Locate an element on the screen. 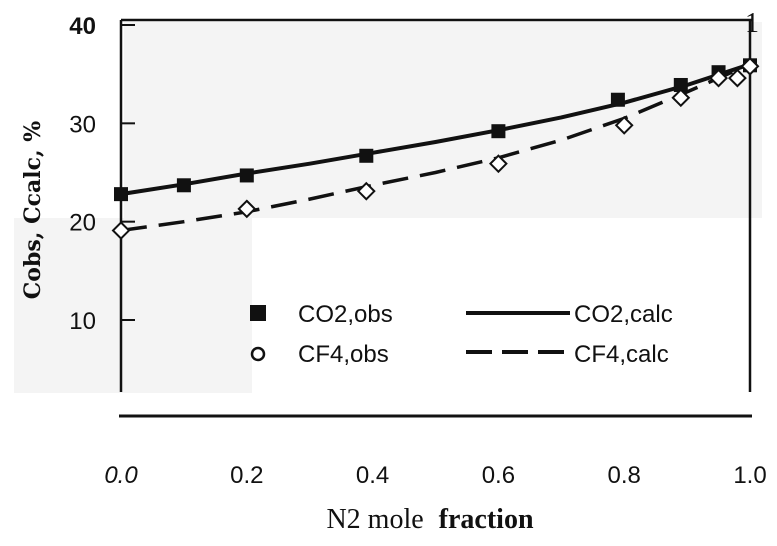 The width and height of the screenshot is (777, 546). x-tick-label: 0.0 is located at coordinates (121, 475).